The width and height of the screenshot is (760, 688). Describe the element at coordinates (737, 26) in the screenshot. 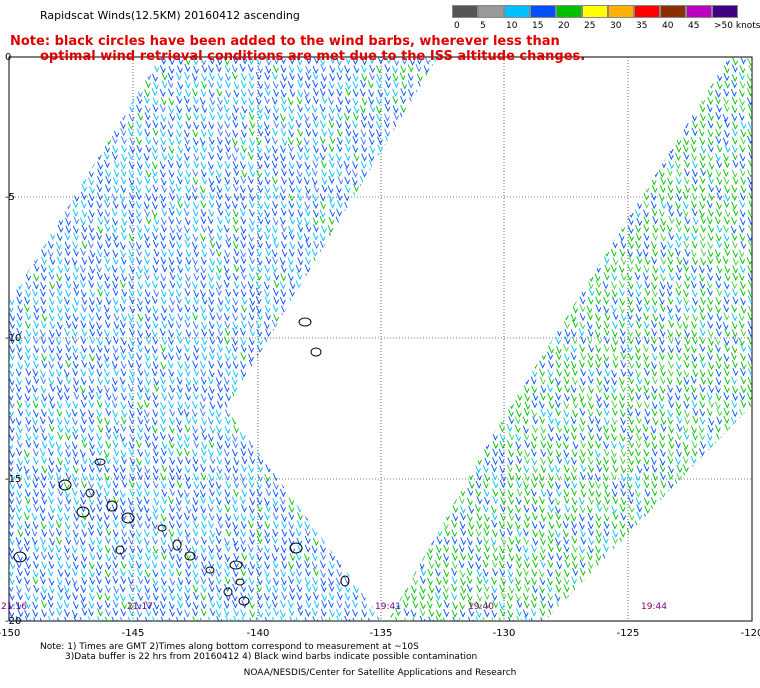

I see `colorbar-label: >50 knots` at that location.